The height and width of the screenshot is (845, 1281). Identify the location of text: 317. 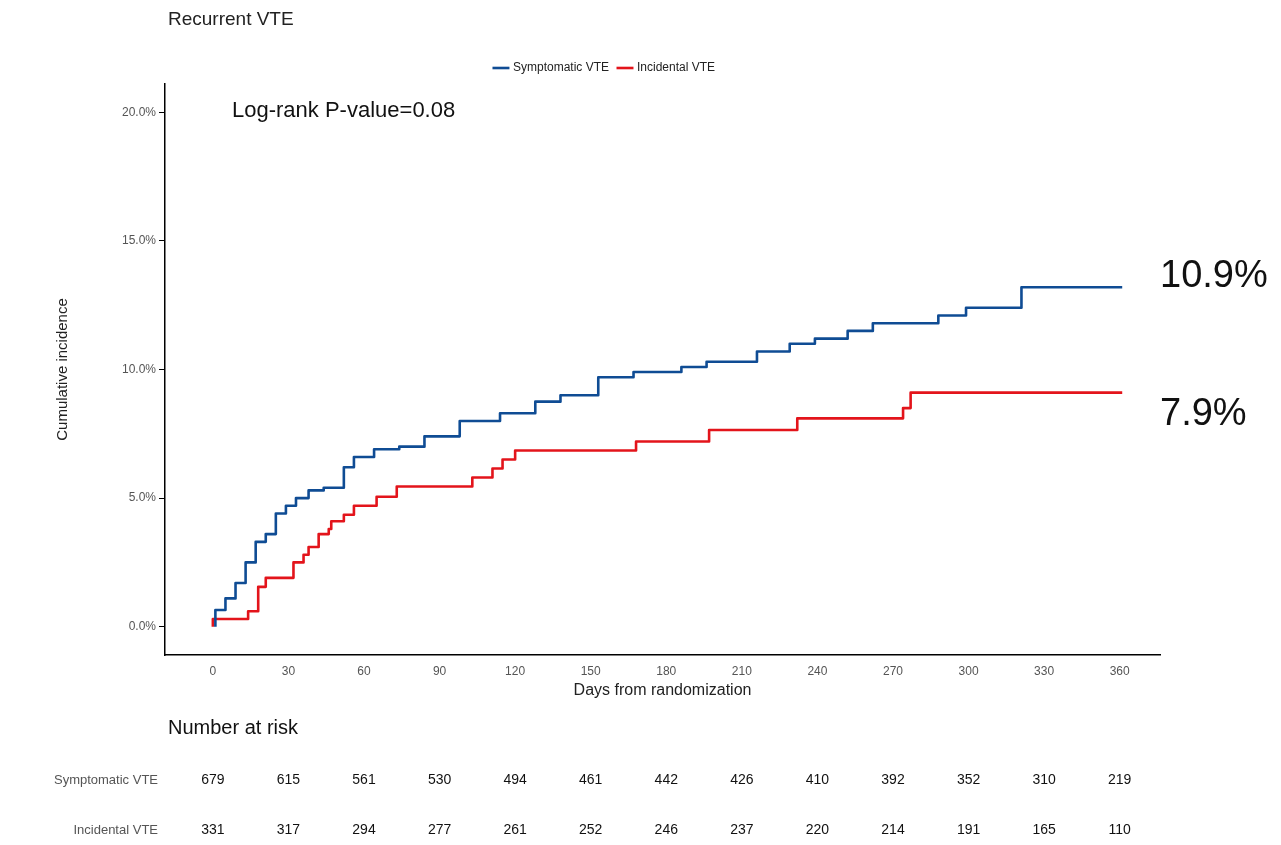
(288, 828).